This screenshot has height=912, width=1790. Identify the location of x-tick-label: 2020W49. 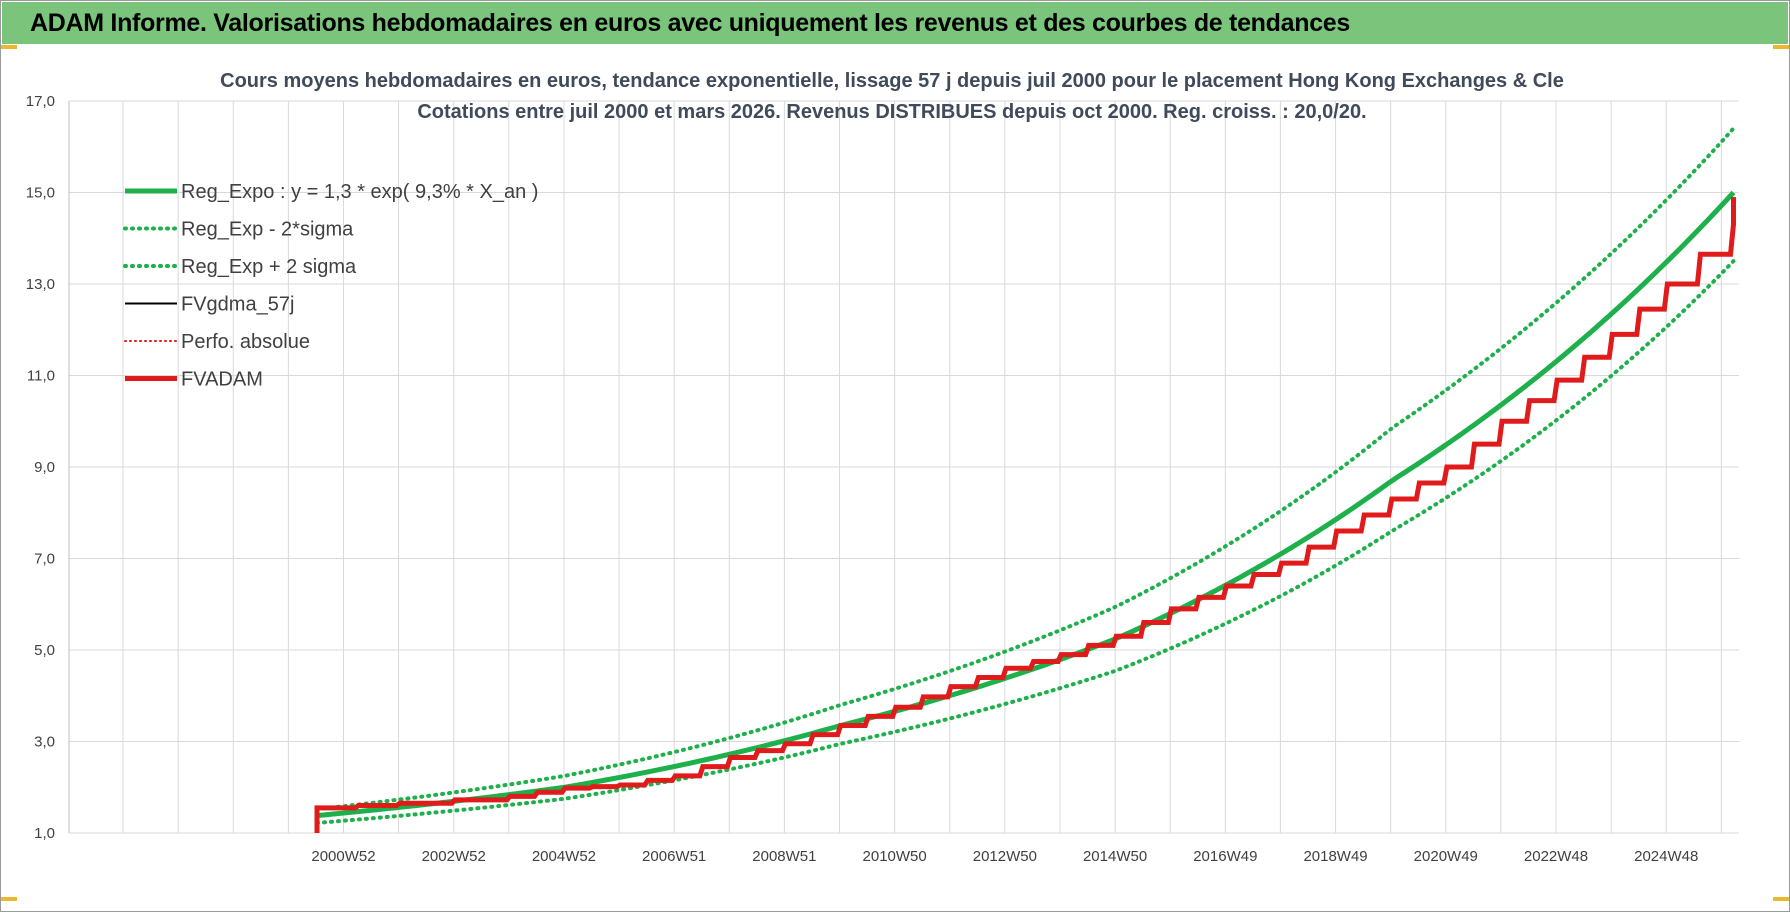
(1446, 856).